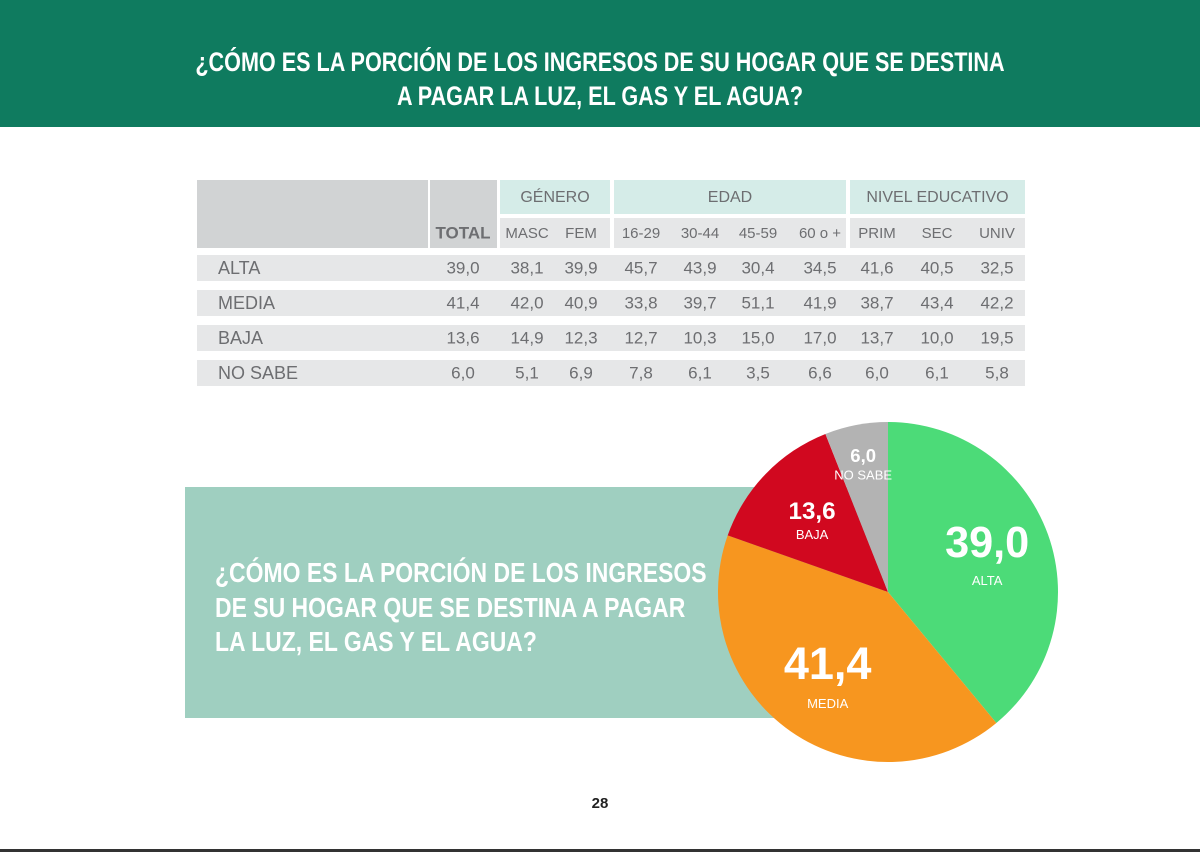 The width and height of the screenshot is (1200, 852). What do you see at coordinates (600, 96) in the screenshot?
I see `header-title: A PAGAR LA LUZ, EL GAS Y EL AGUA?` at bounding box center [600, 96].